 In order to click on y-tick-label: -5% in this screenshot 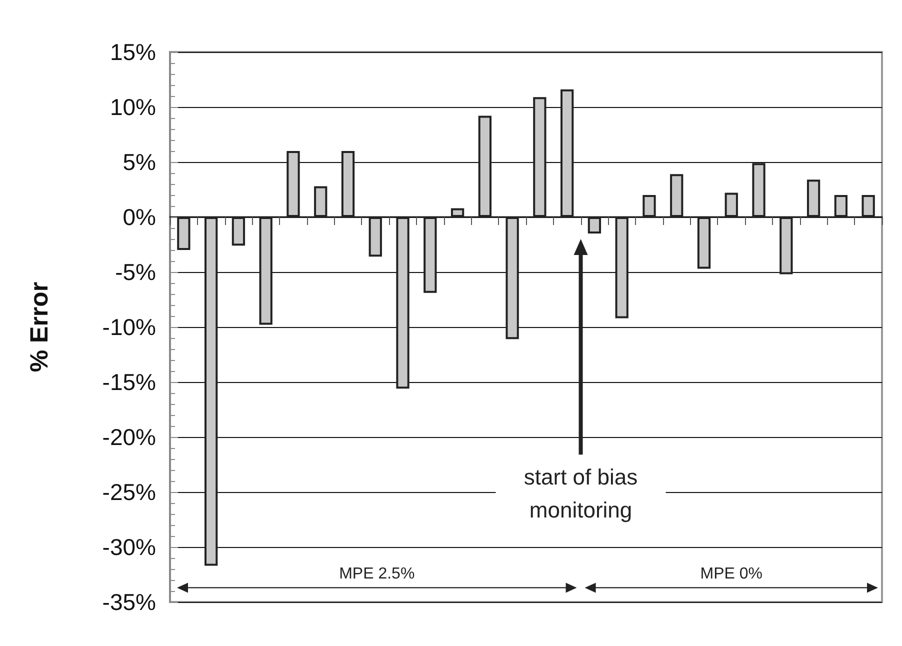, I will do `click(135, 272)`.